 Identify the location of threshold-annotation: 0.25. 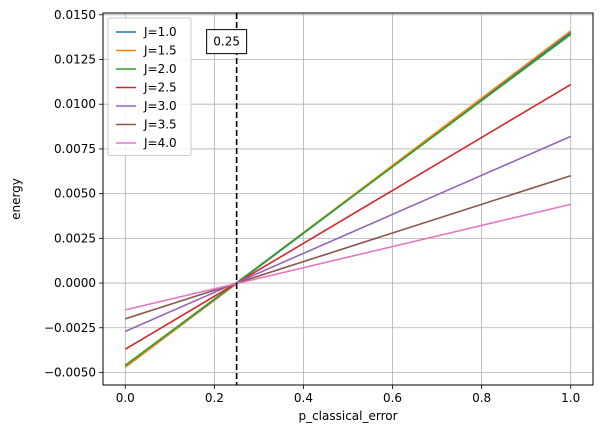
(227, 42).